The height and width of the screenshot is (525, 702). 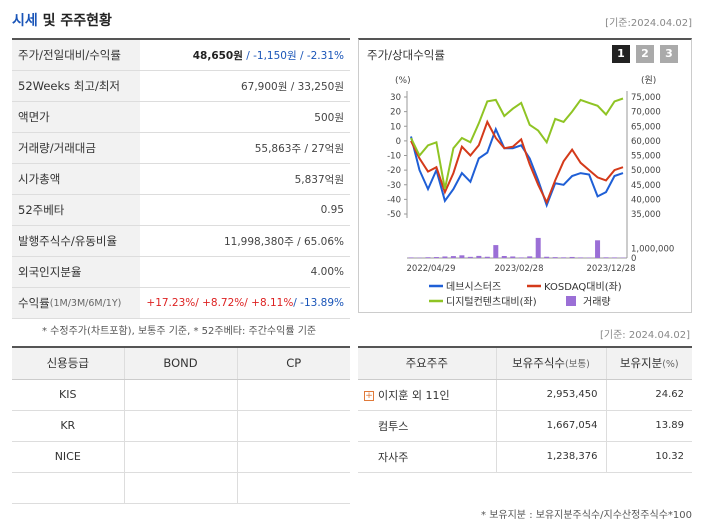 I want to click on holder-shares: 1,667,054, so click(x=550, y=426).